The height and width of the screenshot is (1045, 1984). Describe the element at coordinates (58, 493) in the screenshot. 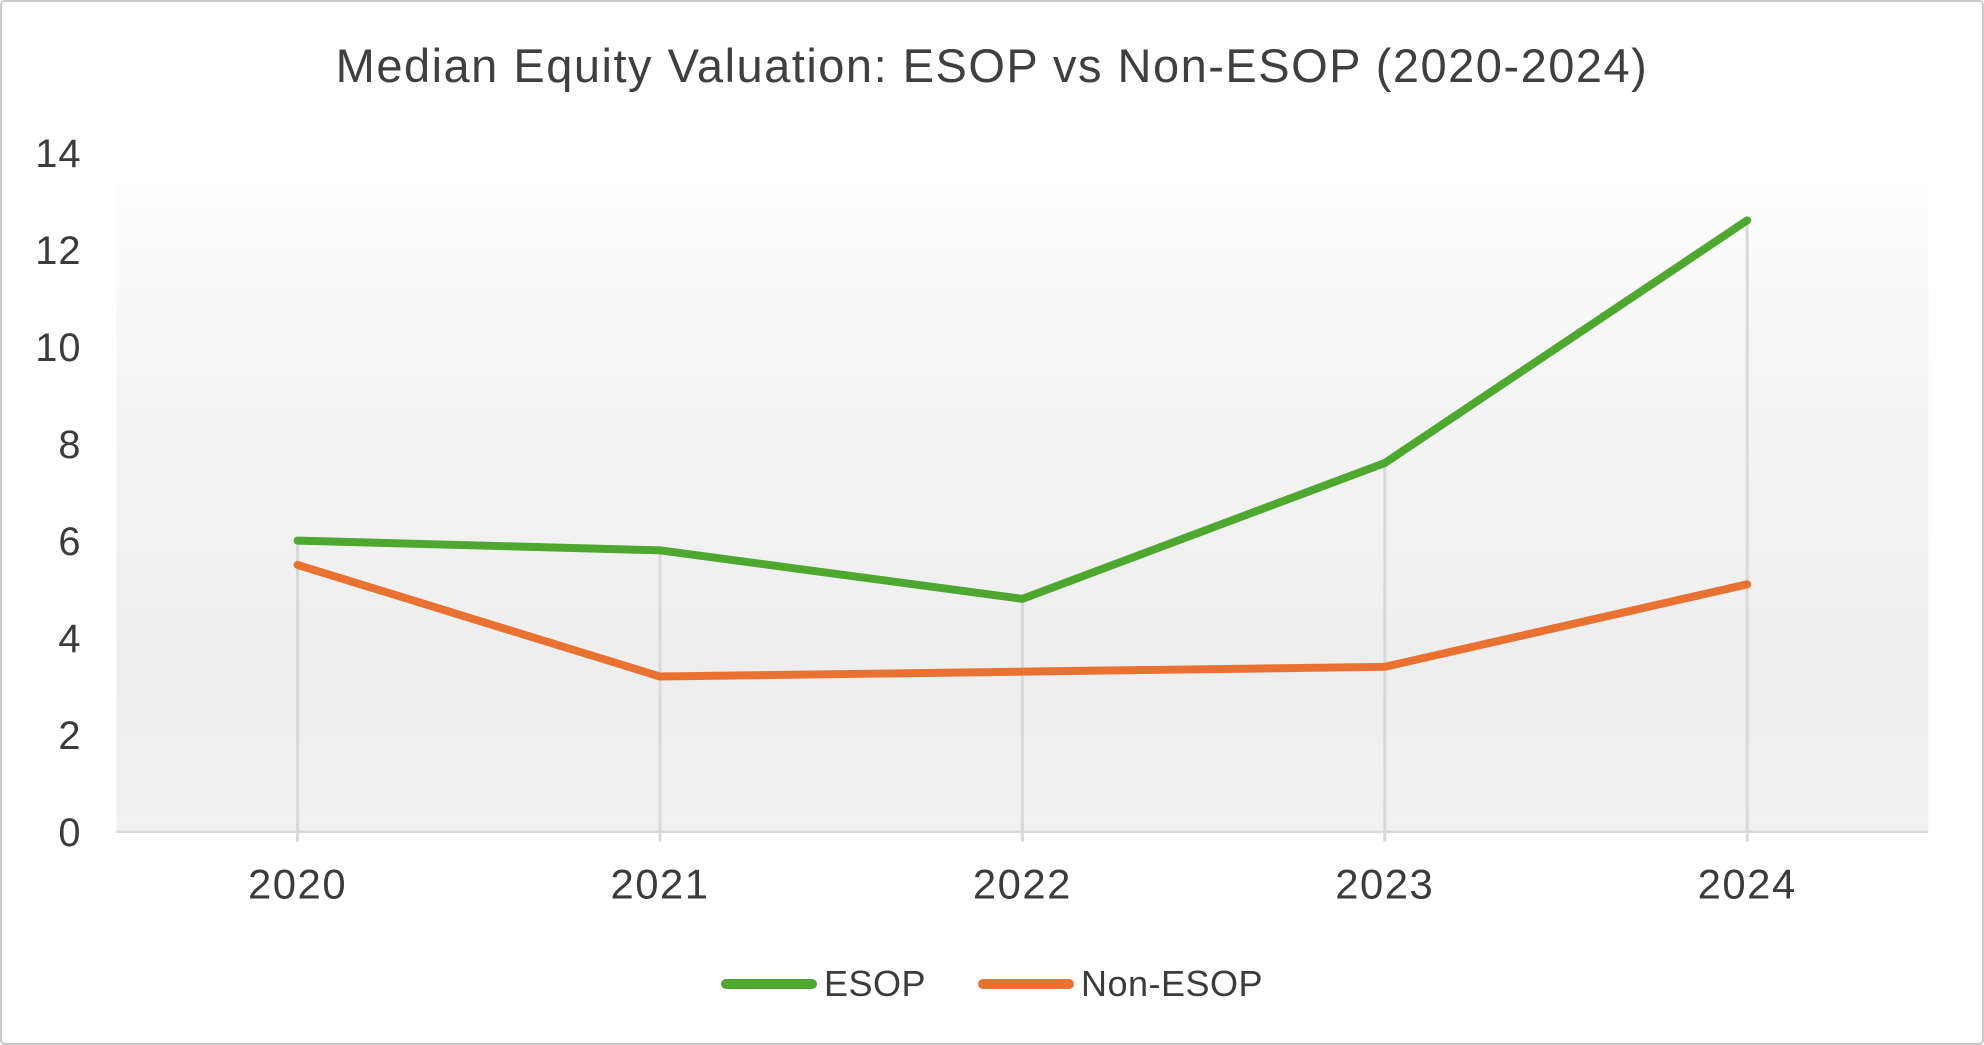

I see `y-axis-tick-labels: 0 2 4 6 8 10 12 14` at that location.